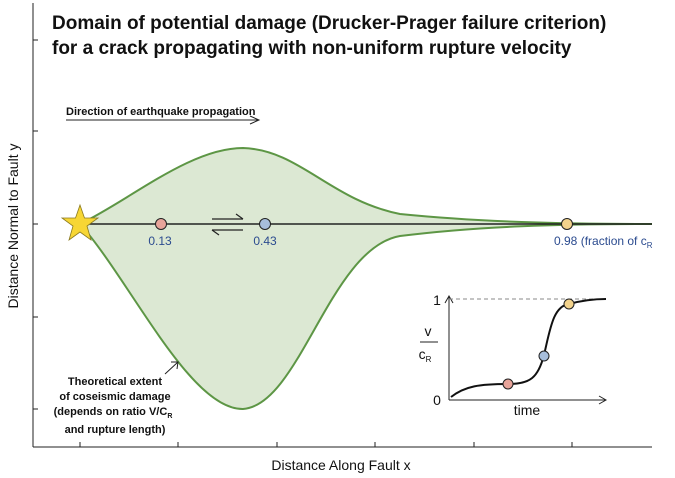  What do you see at coordinates (425, 355) in the screenshot?
I see `inset-ylabel-denominator: cR` at bounding box center [425, 355].